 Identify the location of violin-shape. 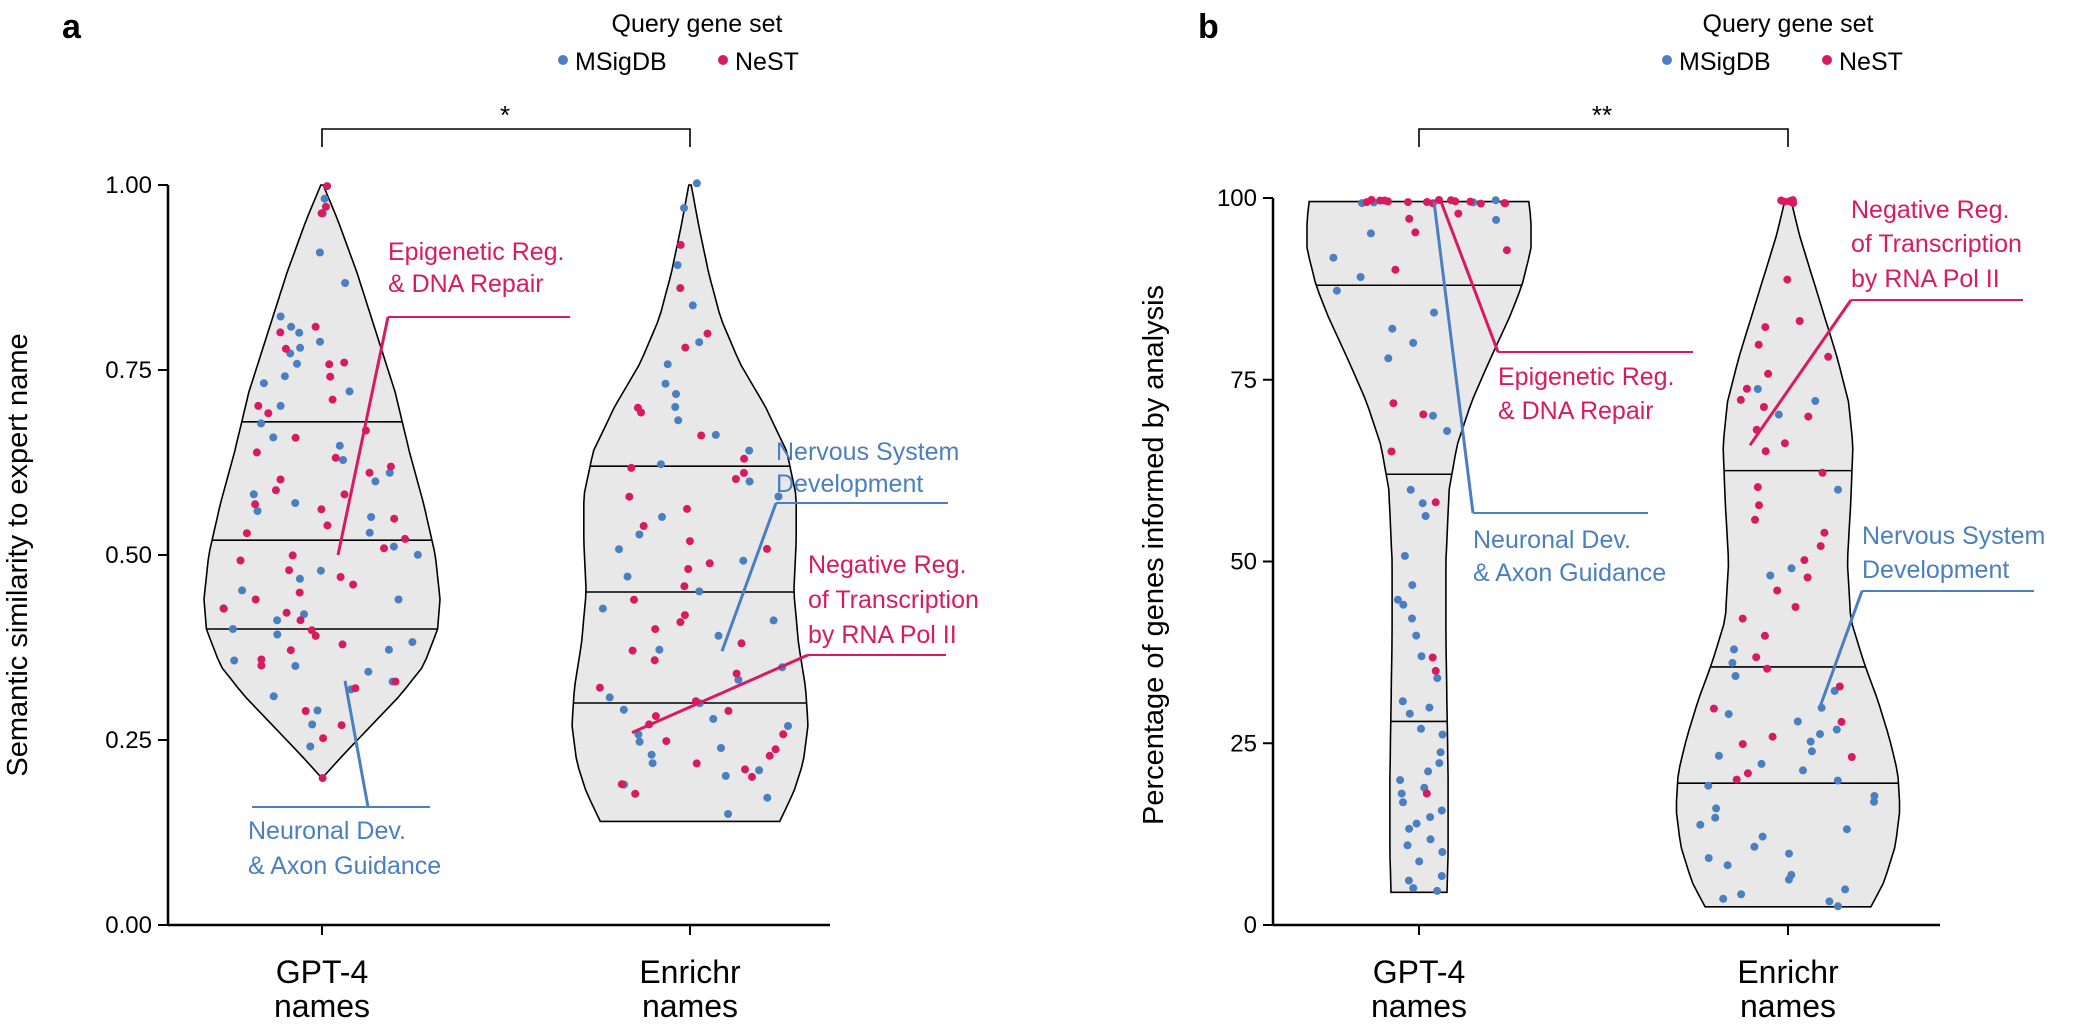
(1788, 554).